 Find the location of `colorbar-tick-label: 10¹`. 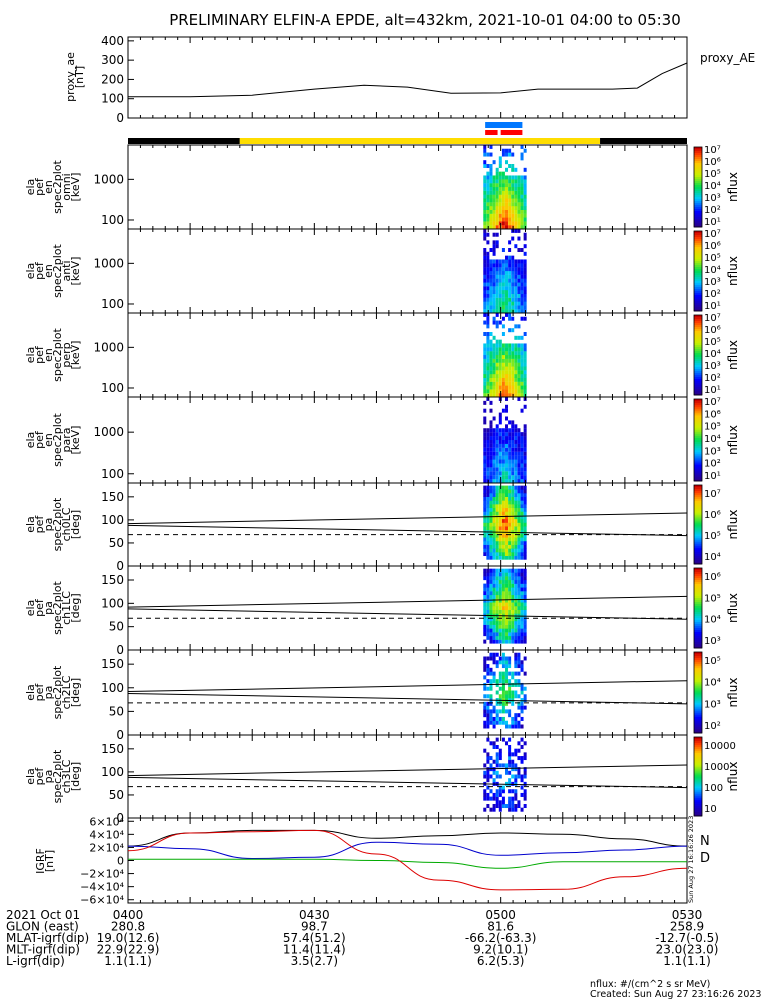

colorbar-tick-label: 10¹ is located at coordinates (712, 306).